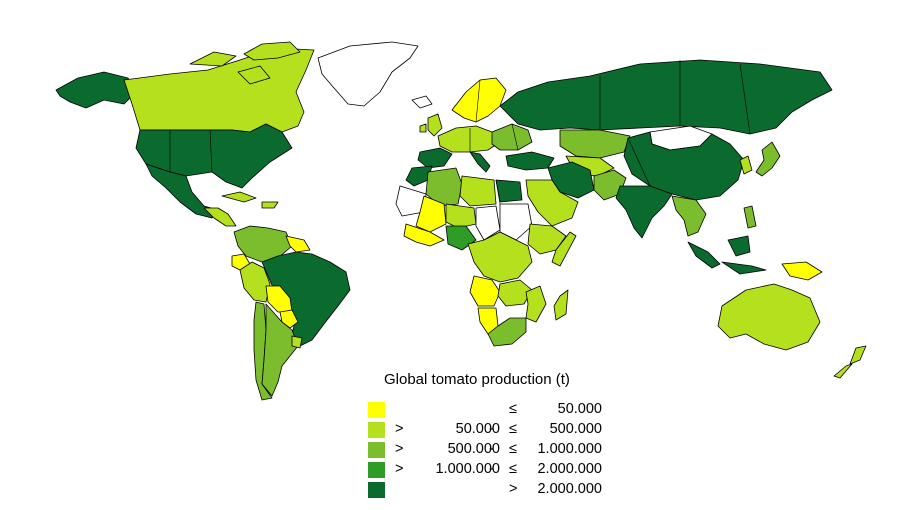 The width and height of the screenshot is (908, 510). What do you see at coordinates (263, 244) in the screenshot?
I see `region-colombia` at bounding box center [263, 244].